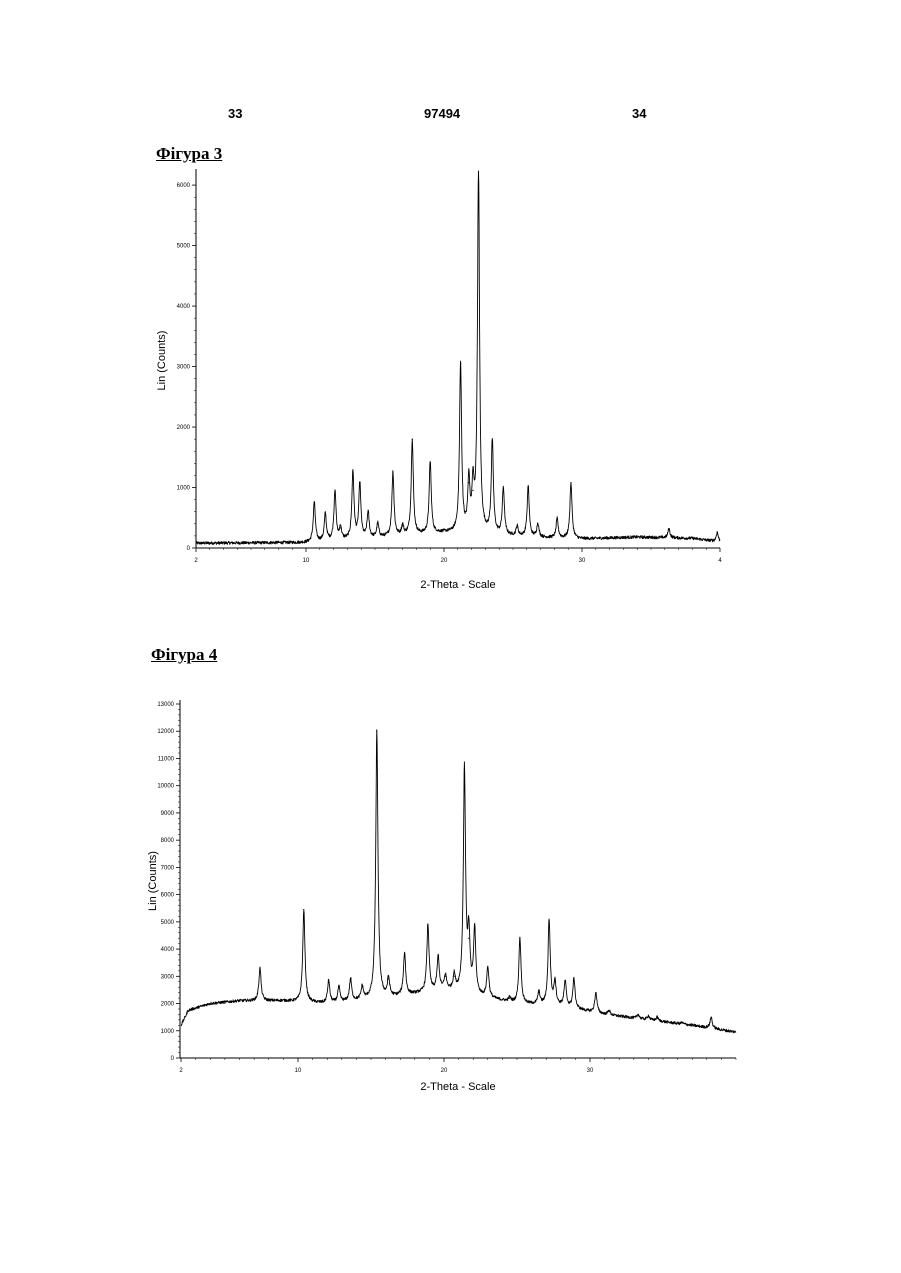 The height and width of the screenshot is (1273, 901). What do you see at coordinates (720, 561) in the screenshot?
I see `x-tick-label: 4` at bounding box center [720, 561].